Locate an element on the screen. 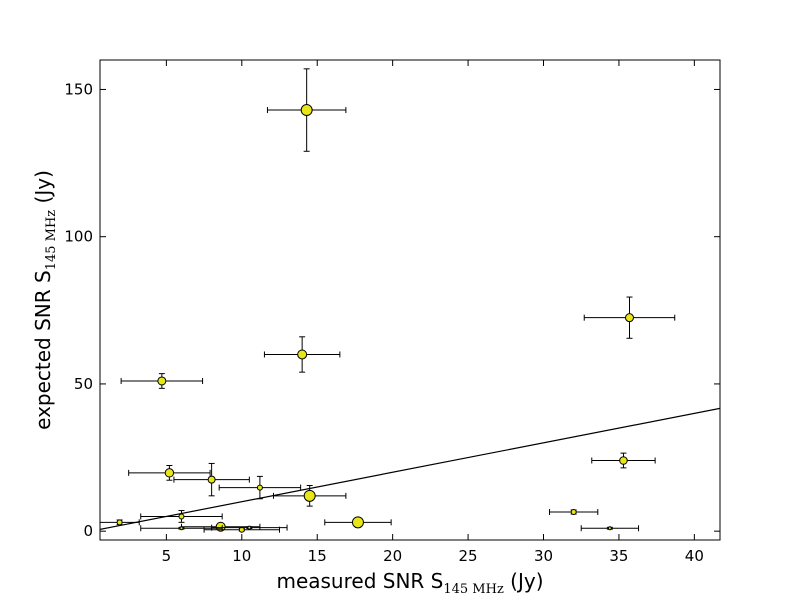  x-tick-label: 10 is located at coordinates (241, 556).